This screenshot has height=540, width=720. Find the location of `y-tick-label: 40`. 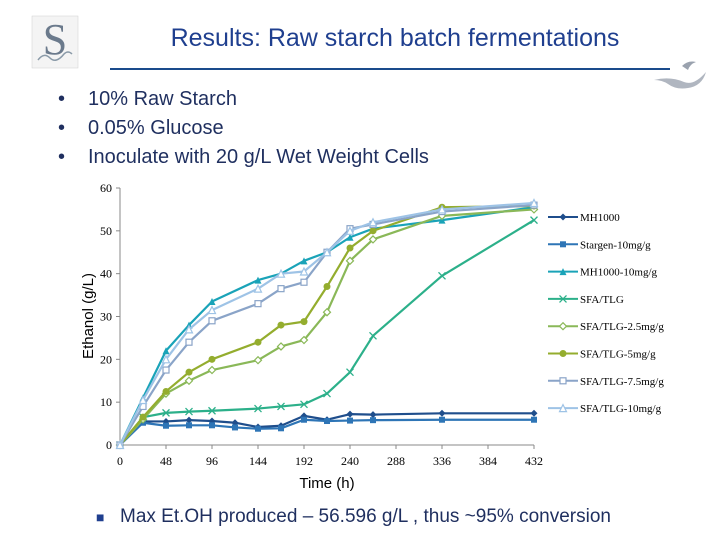

y-tick-label: 40 is located at coordinates (106, 274).